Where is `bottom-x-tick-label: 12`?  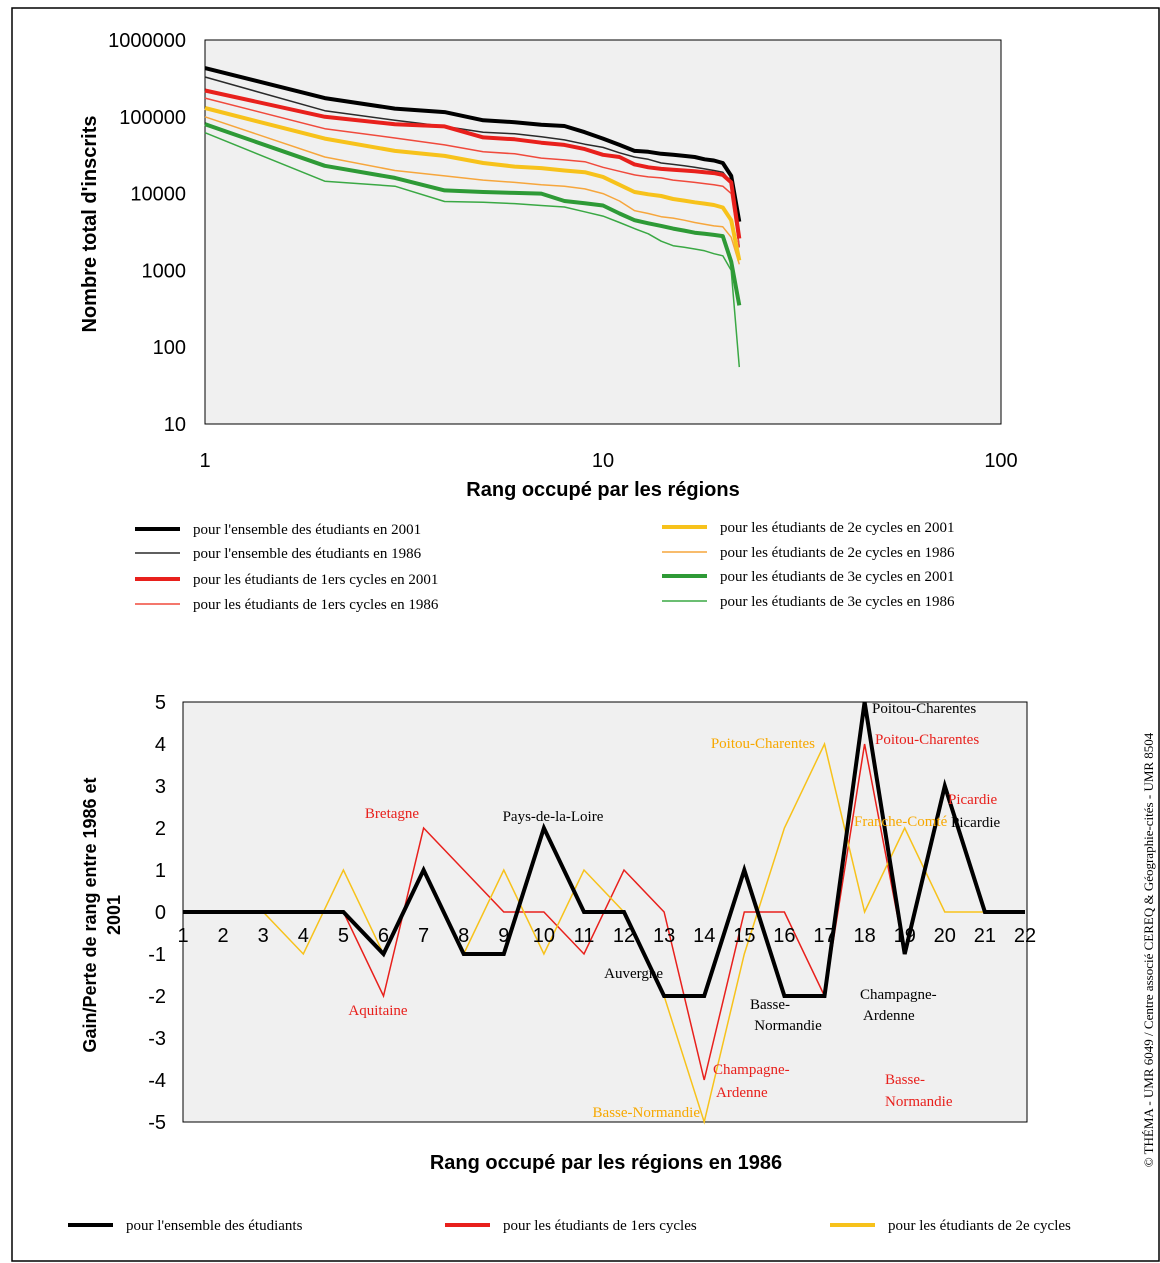 bottom-x-tick-label: 12 is located at coordinates (624, 936).